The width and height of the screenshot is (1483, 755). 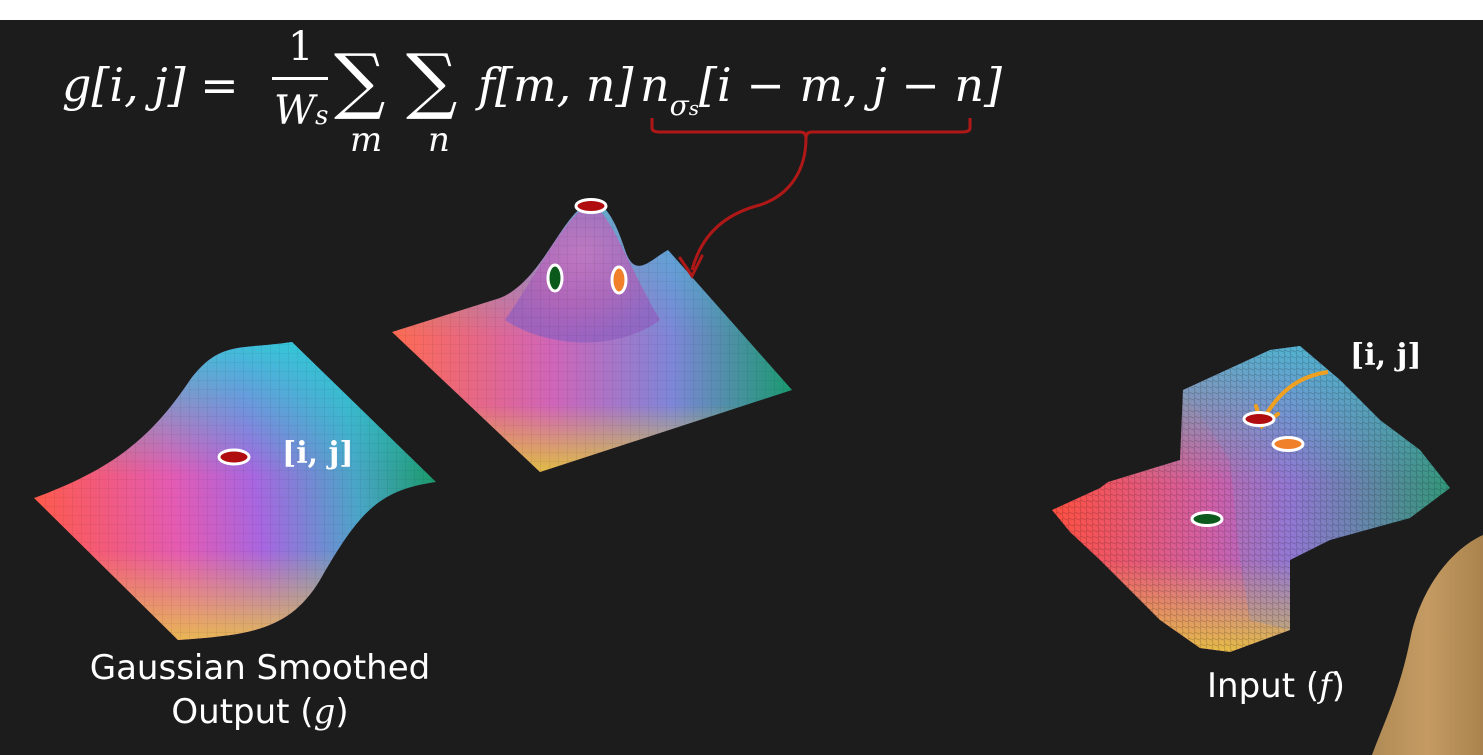 I want to click on sum-index-n: n, so click(x=439, y=140).